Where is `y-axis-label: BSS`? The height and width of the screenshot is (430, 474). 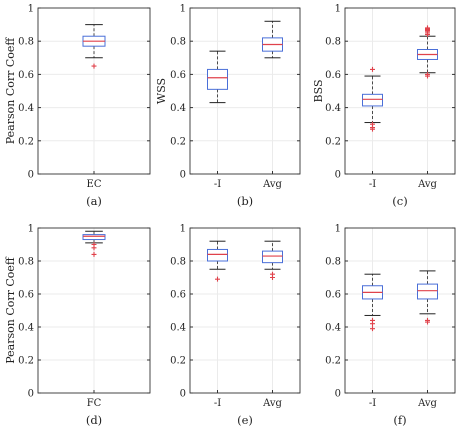
y-axis-label: BSS is located at coordinates (318, 91).